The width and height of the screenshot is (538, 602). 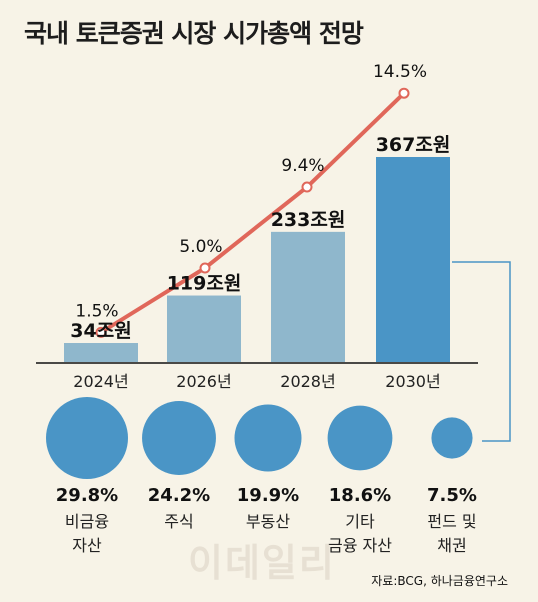 What do you see at coordinates (268, 495) in the screenshot?
I see `bubble-value-label: 19.9%` at bounding box center [268, 495].